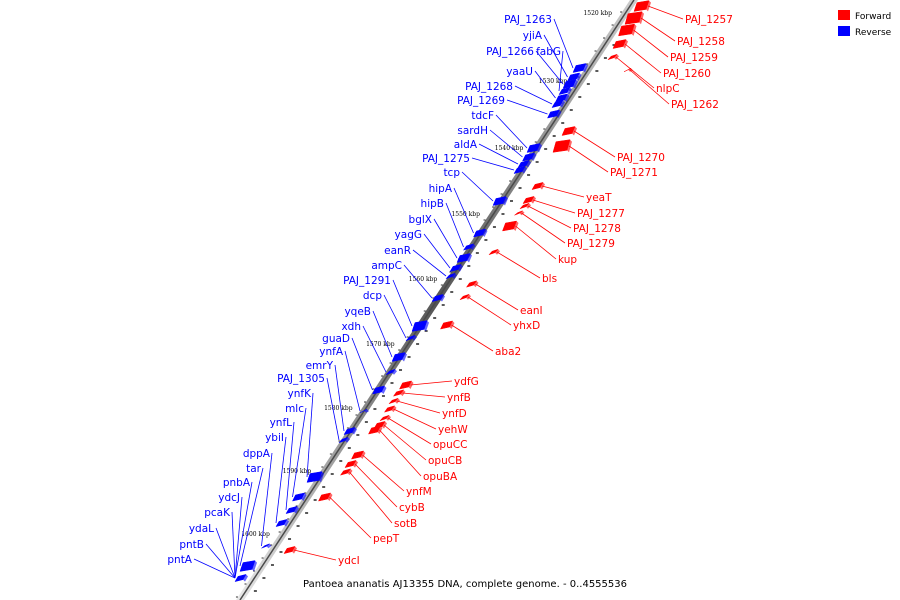  What do you see at coordinates (440, 477) in the screenshot?
I see `gene-label-opuBA: opuBA` at bounding box center [440, 477].